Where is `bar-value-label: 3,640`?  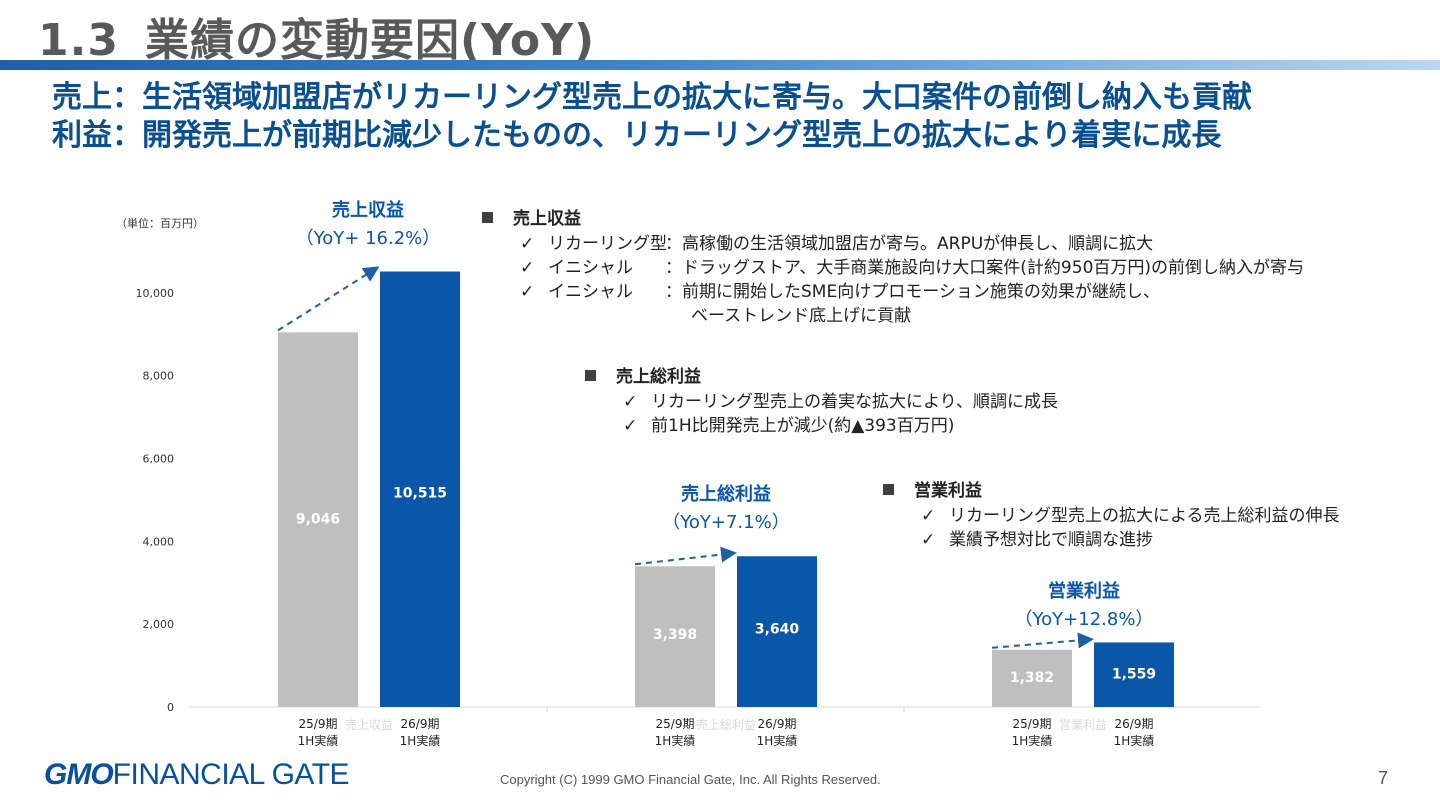 bar-value-label: 3,640 is located at coordinates (777, 630).